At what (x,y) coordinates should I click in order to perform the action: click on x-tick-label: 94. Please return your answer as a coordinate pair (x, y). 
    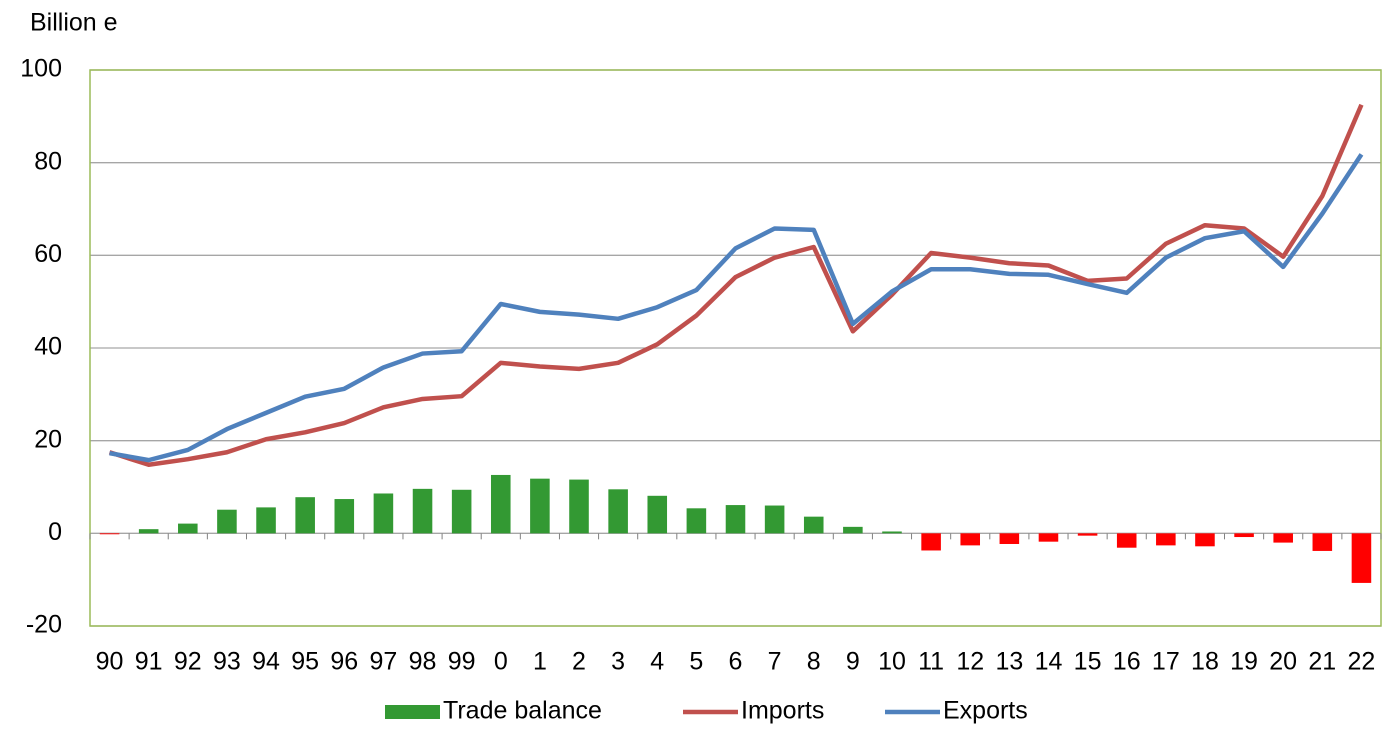
    Looking at the image, I should click on (266, 662).